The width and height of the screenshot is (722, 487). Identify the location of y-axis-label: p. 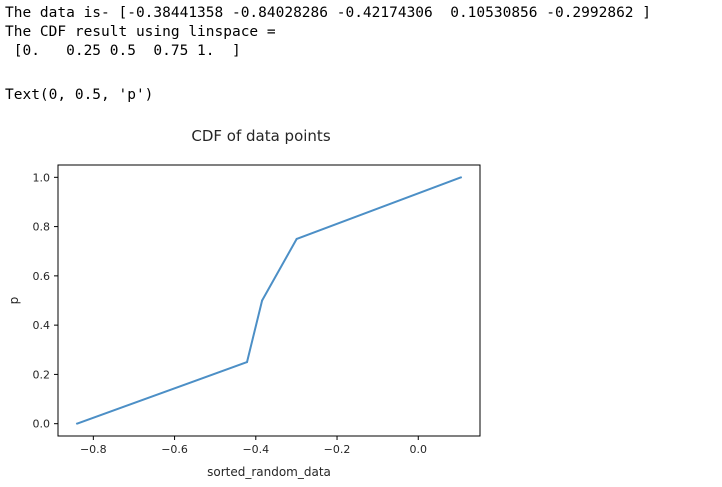
(14, 301).